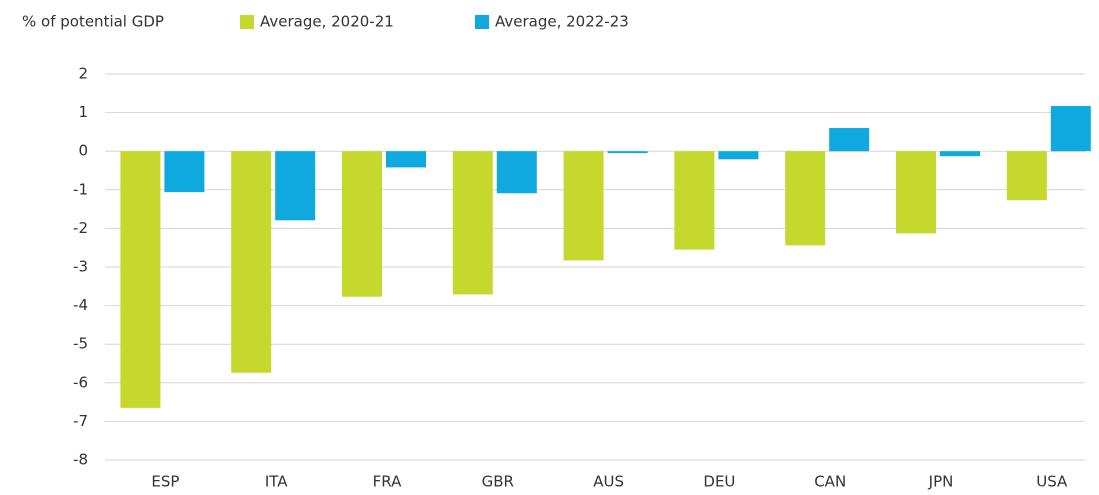 This screenshot has width=1099, height=495. Describe the element at coordinates (80, 228) in the screenshot. I see `y-tick-label: -2` at that location.